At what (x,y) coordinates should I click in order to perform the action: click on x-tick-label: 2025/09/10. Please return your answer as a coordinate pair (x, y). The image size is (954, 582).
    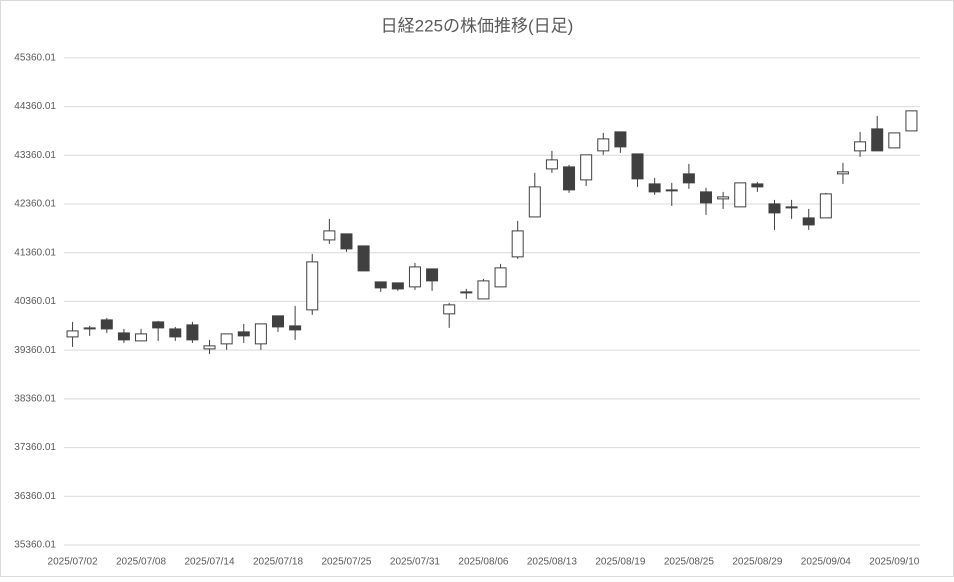
    Looking at the image, I should click on (894, 562).